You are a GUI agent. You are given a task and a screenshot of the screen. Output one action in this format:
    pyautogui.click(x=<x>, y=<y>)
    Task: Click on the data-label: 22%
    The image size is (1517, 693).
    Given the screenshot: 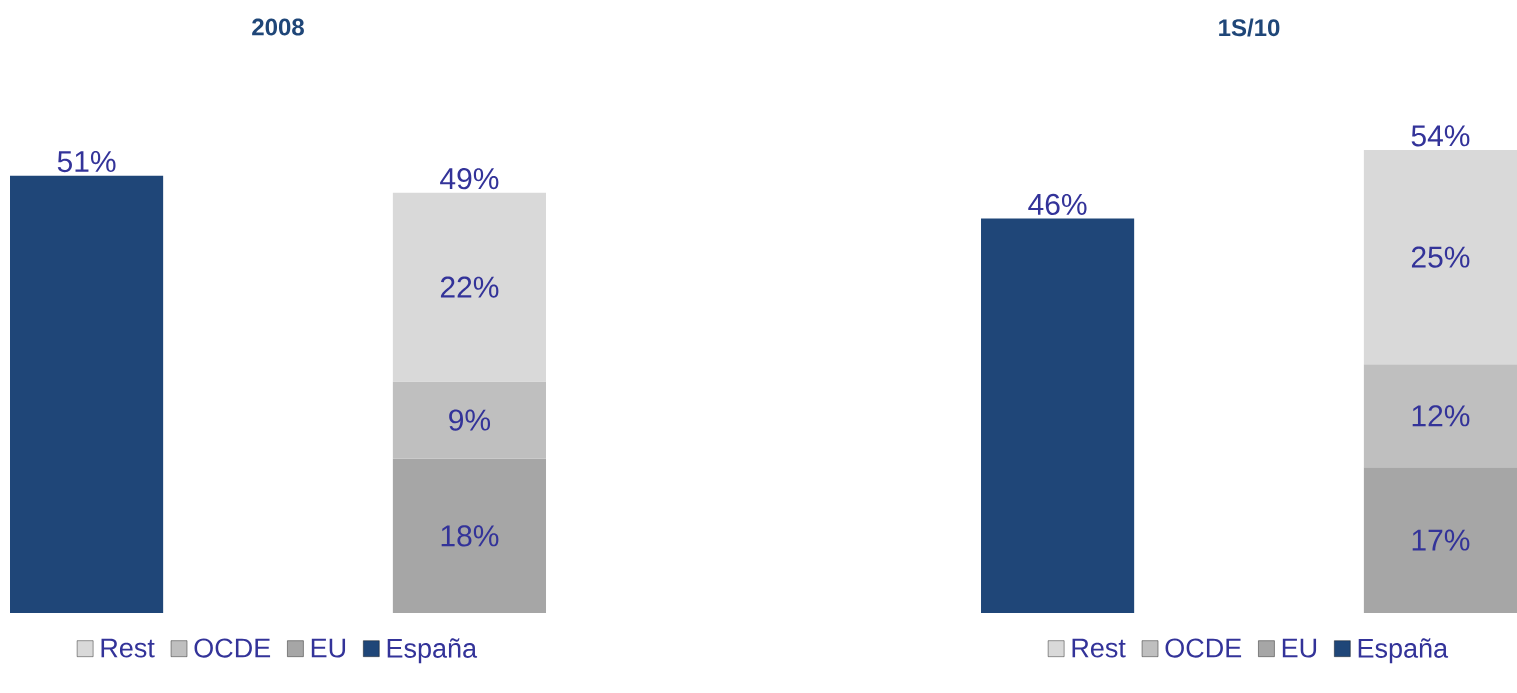 What is the action you would take?
    pyautogui.click(x=469, y=287)
    